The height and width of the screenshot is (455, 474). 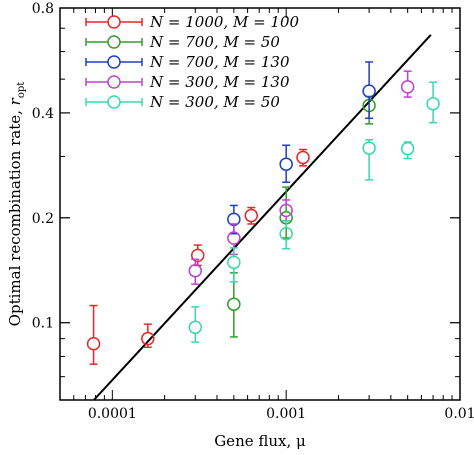 I want to click on legend-entry: N = 300, M = 50, so click(x=182, y=102).